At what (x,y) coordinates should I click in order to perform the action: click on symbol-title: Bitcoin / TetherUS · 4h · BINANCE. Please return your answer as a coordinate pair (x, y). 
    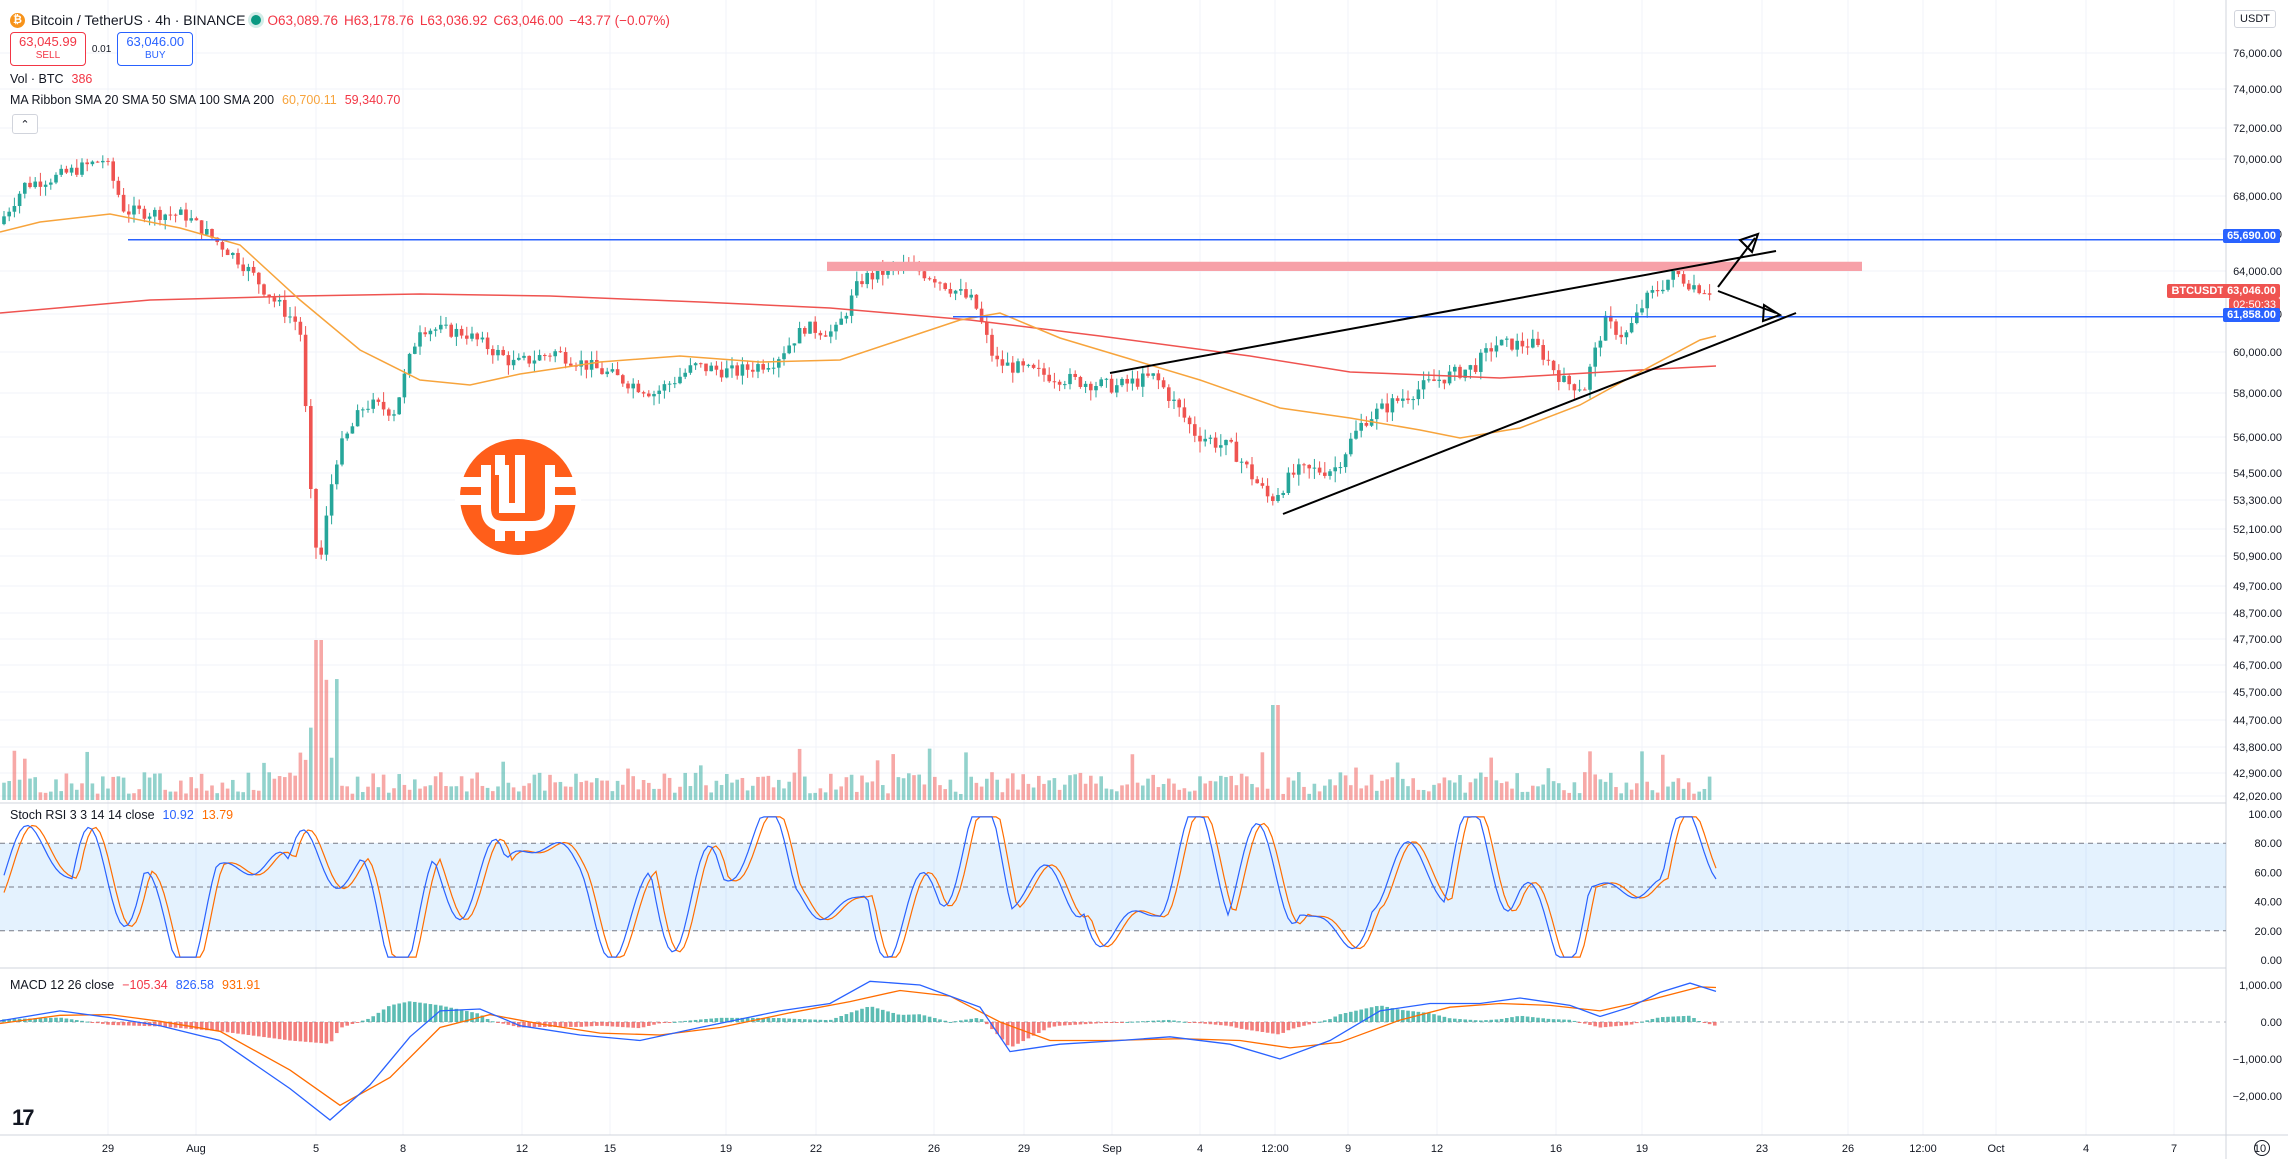
    Looking at the image, I should click on (138, 20).